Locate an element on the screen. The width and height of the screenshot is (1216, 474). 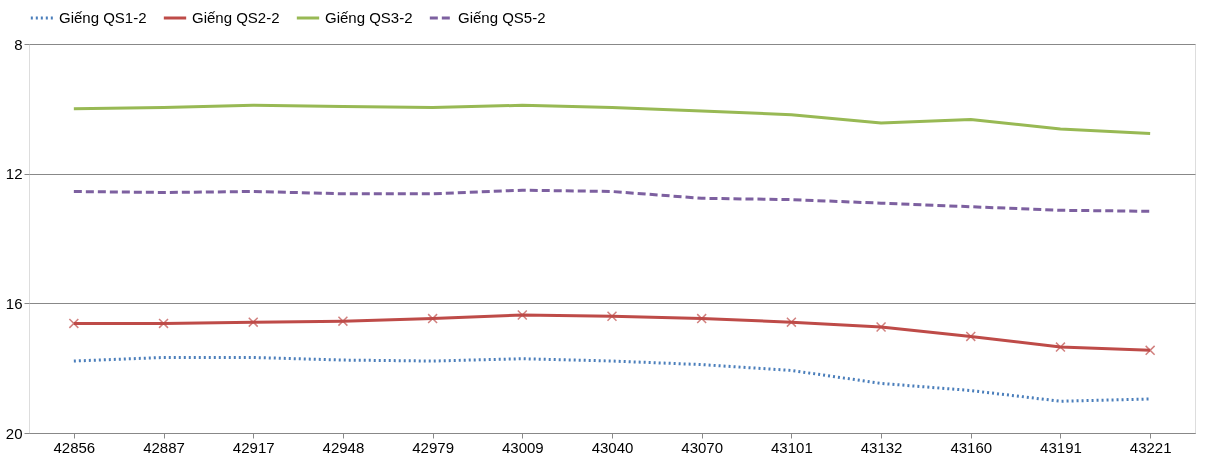
x-tick-label: 42887 is located at coordinates (164, 447).